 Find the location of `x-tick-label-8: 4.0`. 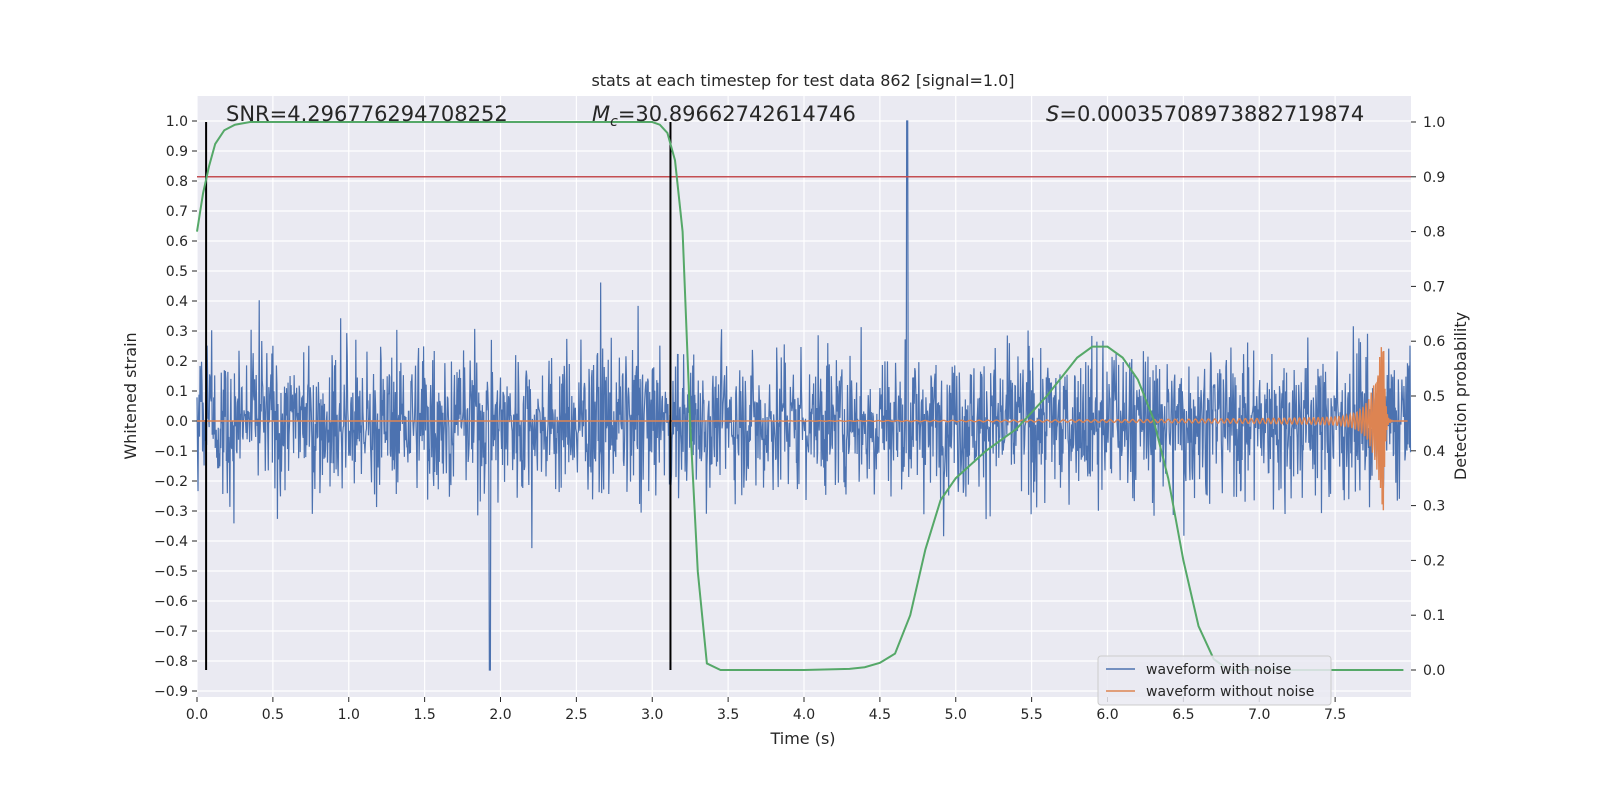

x-tick-label-8: 4.0 is located at coordinates (804, 715).